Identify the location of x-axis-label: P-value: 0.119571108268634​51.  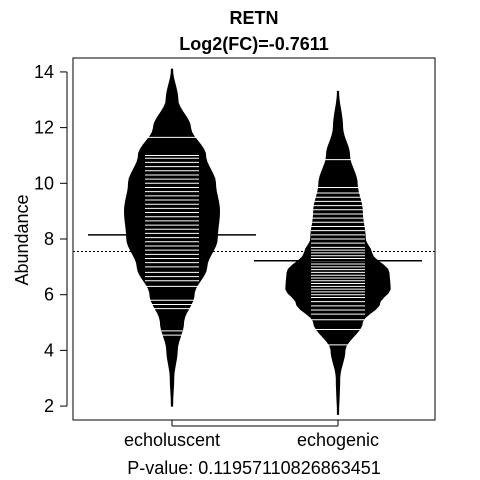
(254, 468).